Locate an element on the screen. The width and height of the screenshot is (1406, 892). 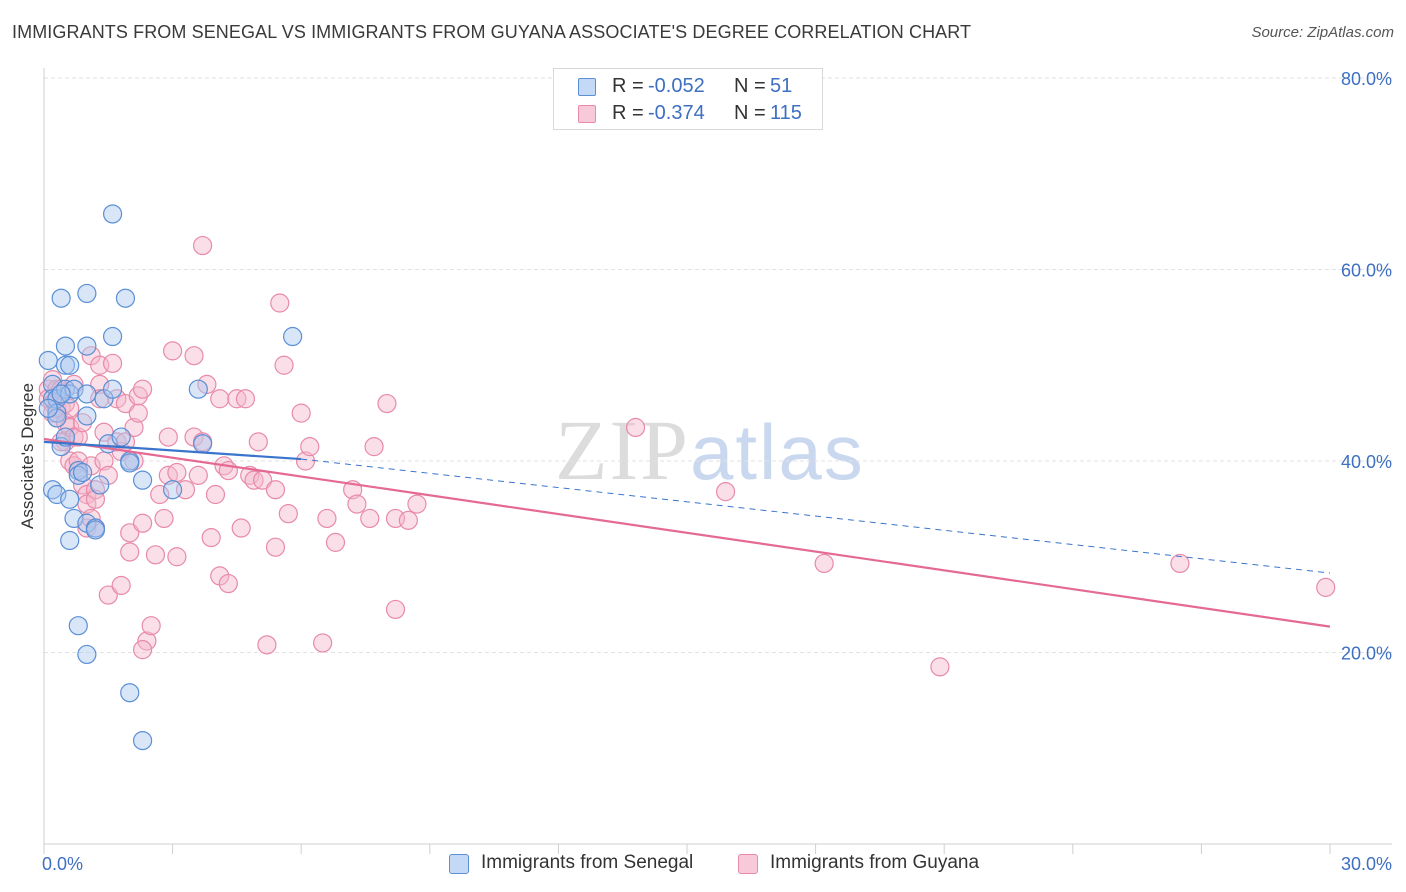
stats-row-guyana: R = -0.374 N = 115 is located at coordinates (688, 114).